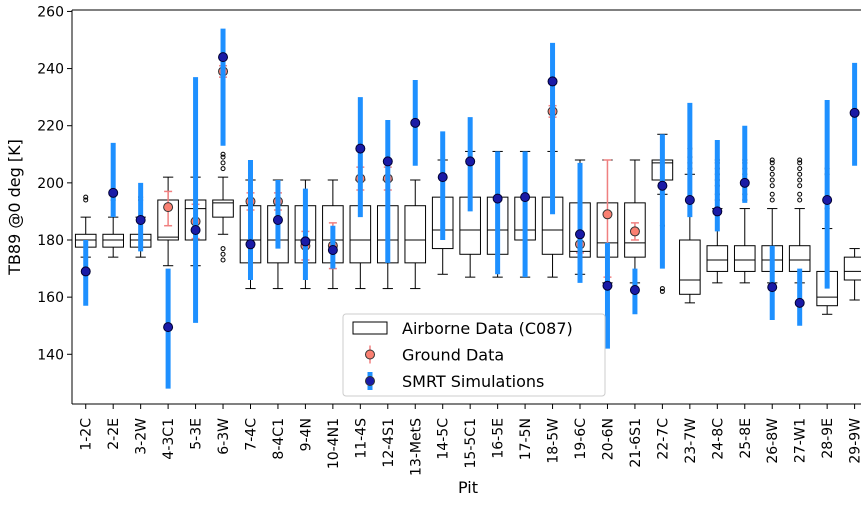  What do you see at coordinates (854, 441) in the screenshot?
I see `x-tick-label: 29-9W` at bounding box center [854, 441].